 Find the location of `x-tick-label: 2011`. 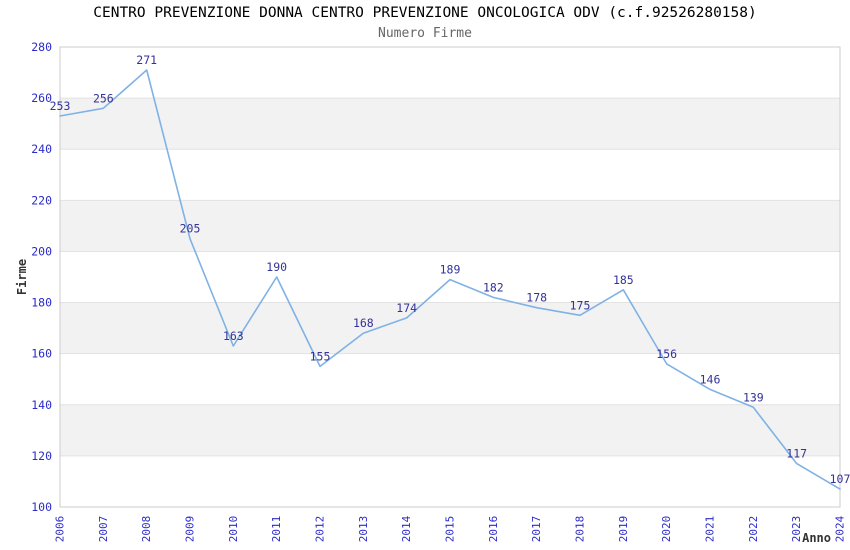

x-tick-label: 2011 is located at coordinates (276, 529).